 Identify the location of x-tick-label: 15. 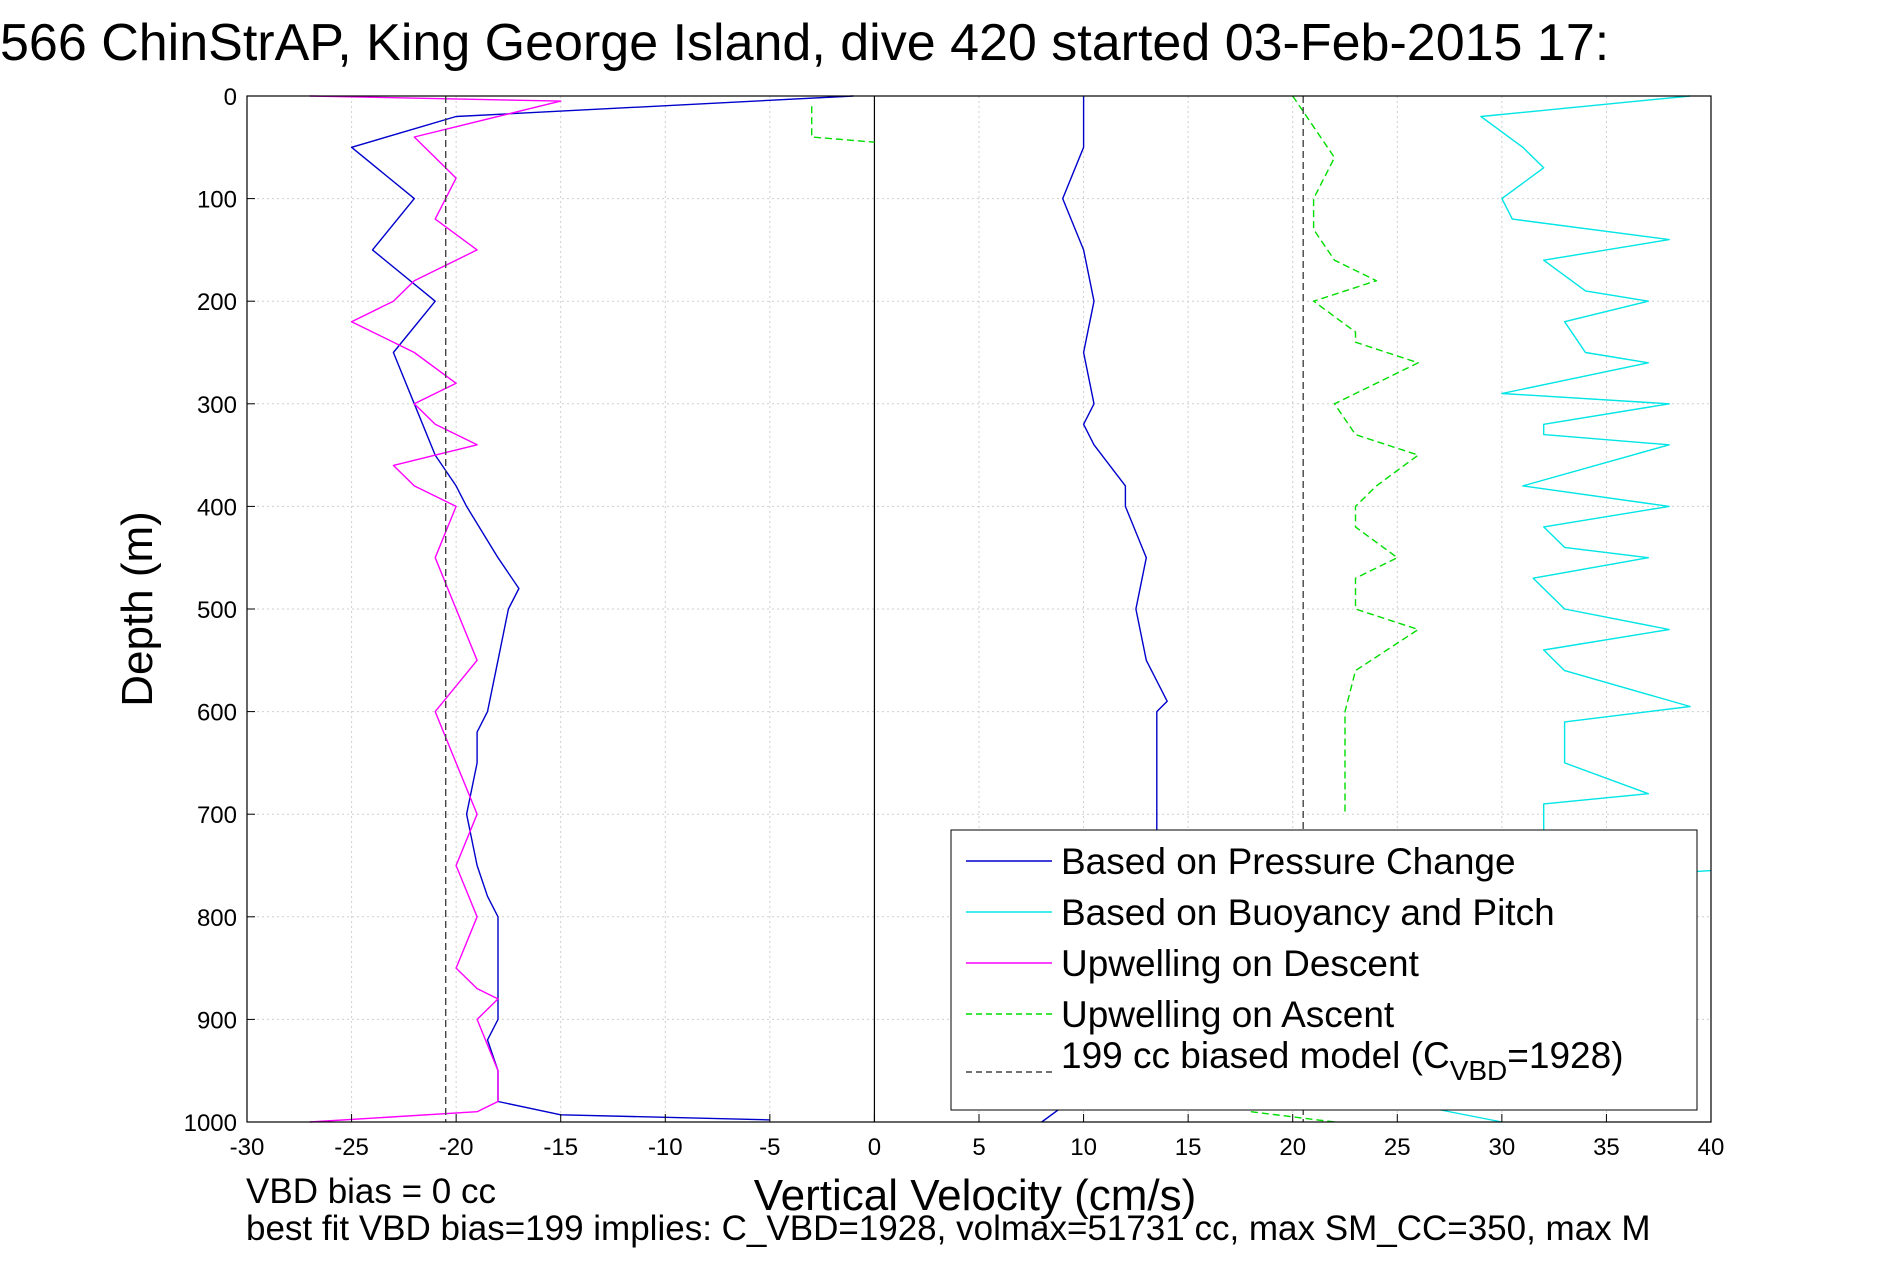
(1188, 1147).